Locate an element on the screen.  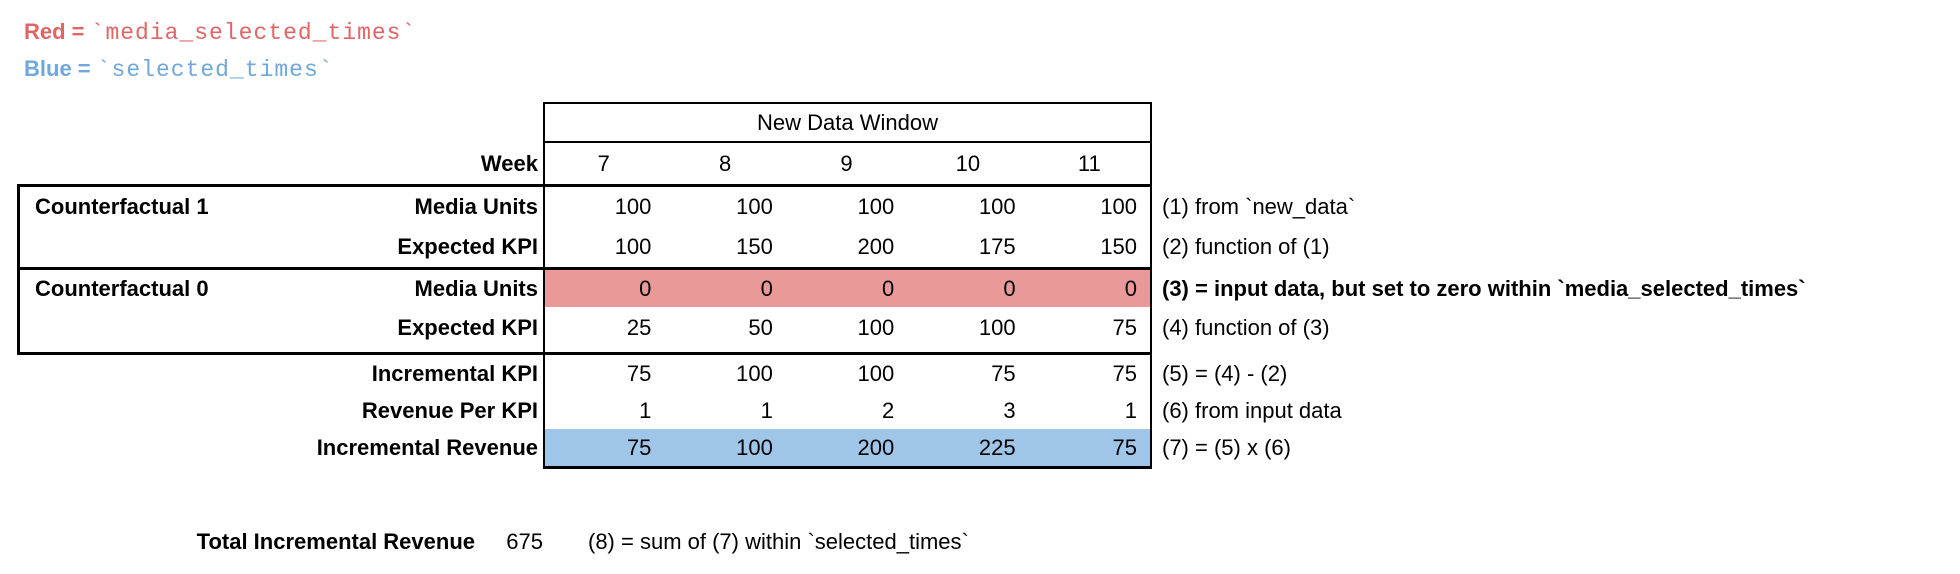
row-label: Incremental Revenue is located at coordinates (427, 447).